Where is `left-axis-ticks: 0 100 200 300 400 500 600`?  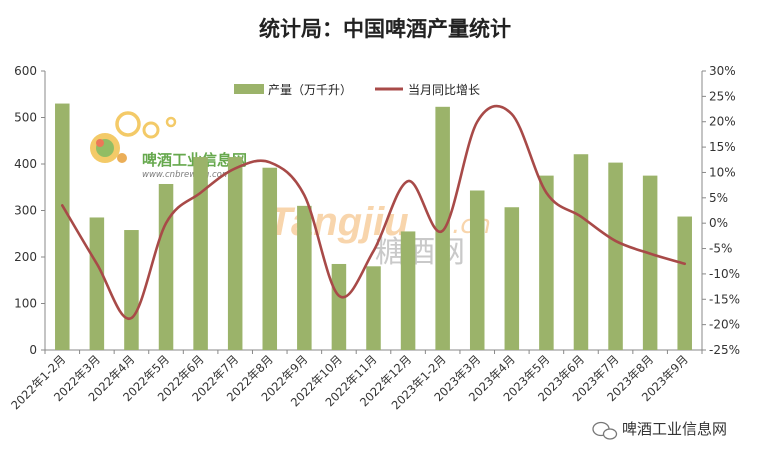
left-axis-ticks: 0 100 200 300 400 500 600 is located at coordinates (29, 210).